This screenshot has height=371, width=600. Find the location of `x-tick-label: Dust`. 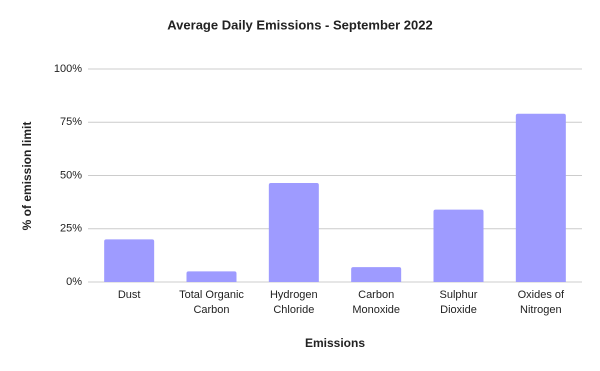

x-tick-label: Dust is located at coordinates (129, 295).